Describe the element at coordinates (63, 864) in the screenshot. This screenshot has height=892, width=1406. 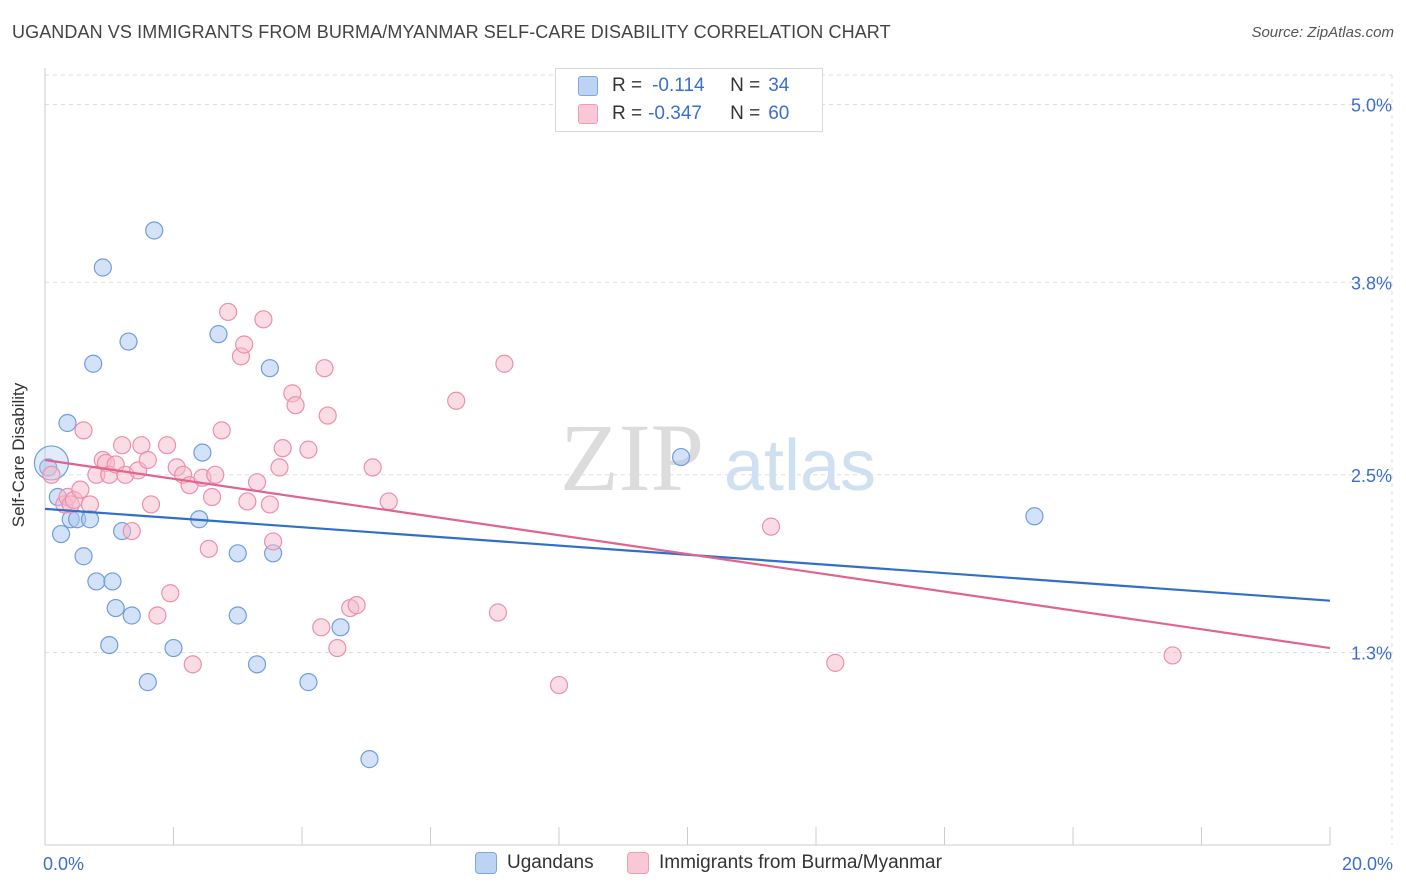
I see `x-tick-label-min: 0.0%` at that location.